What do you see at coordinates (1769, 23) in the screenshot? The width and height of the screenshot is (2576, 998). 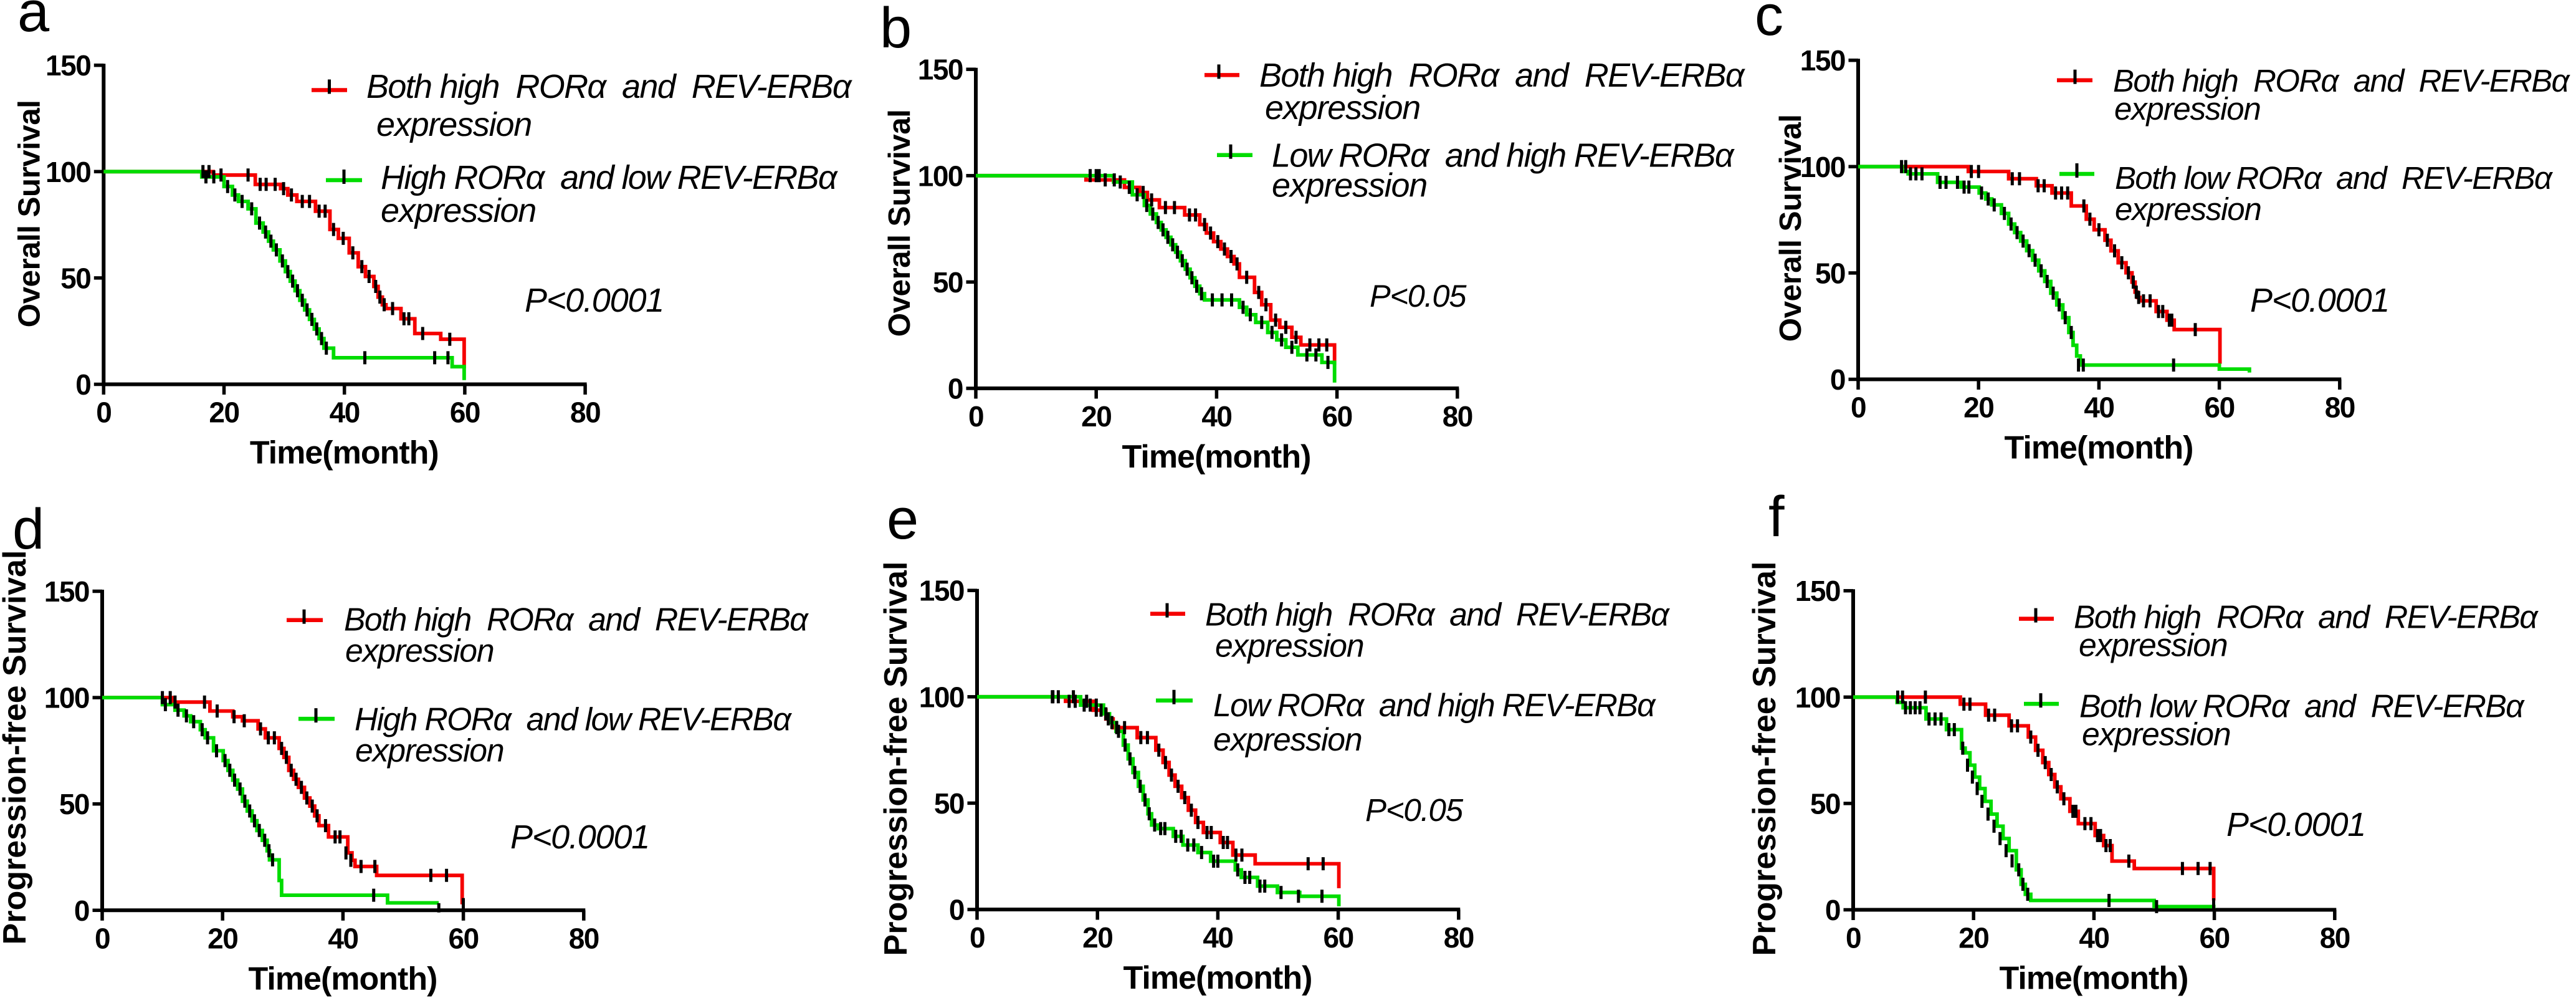 I see `svg-text: c` at bounding box center [1769, 23].